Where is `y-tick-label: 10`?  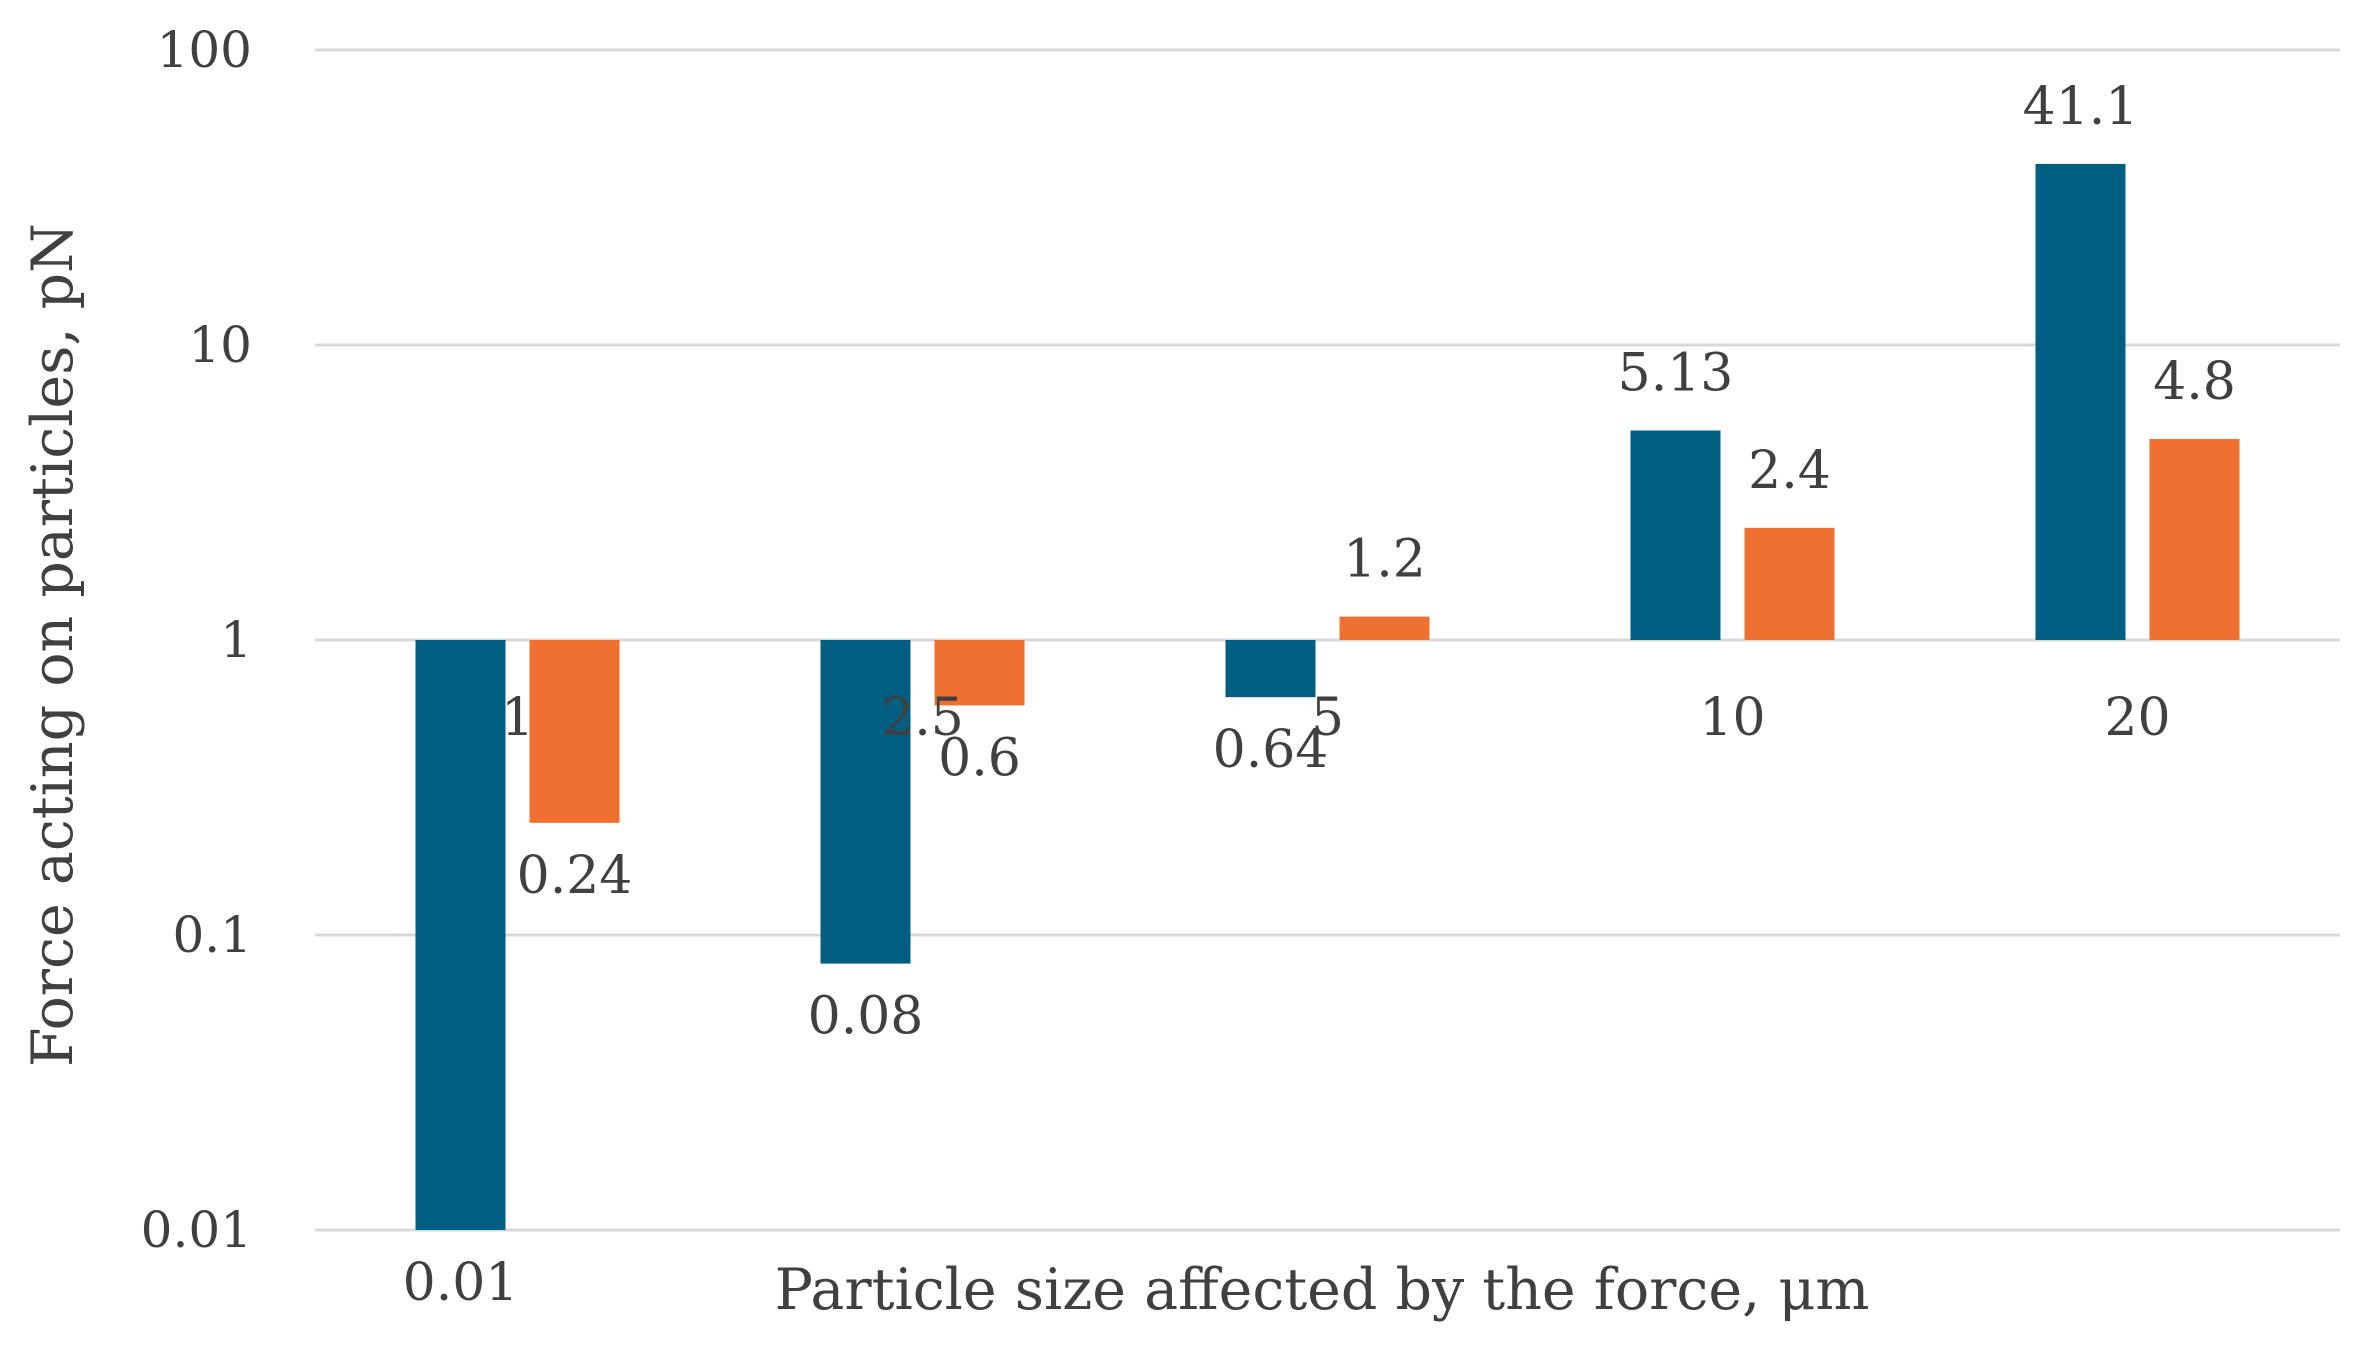
y-tick-label: 10 is located at coordinates (220, 345).